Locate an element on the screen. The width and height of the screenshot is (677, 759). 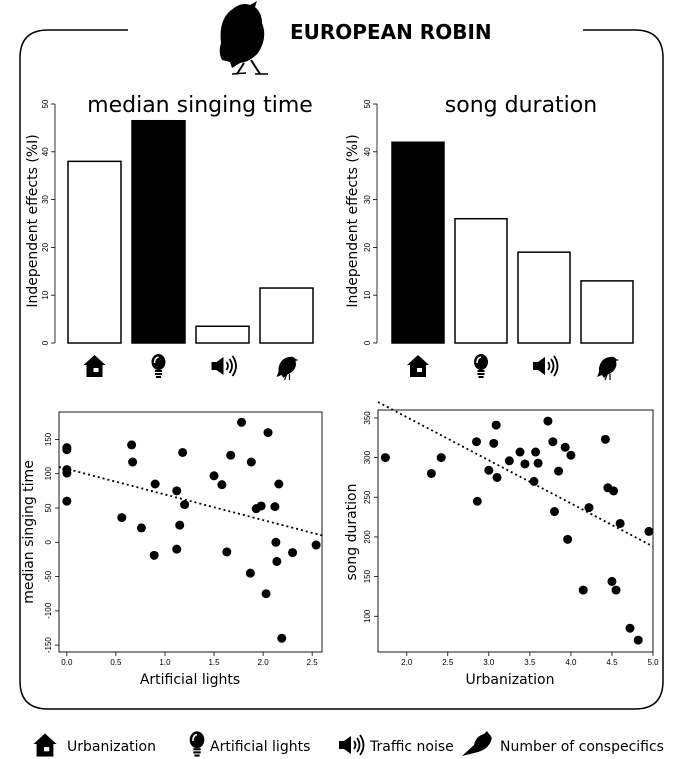
legend-item-urbanization: Urbanization is located at coordinates (94, 745).